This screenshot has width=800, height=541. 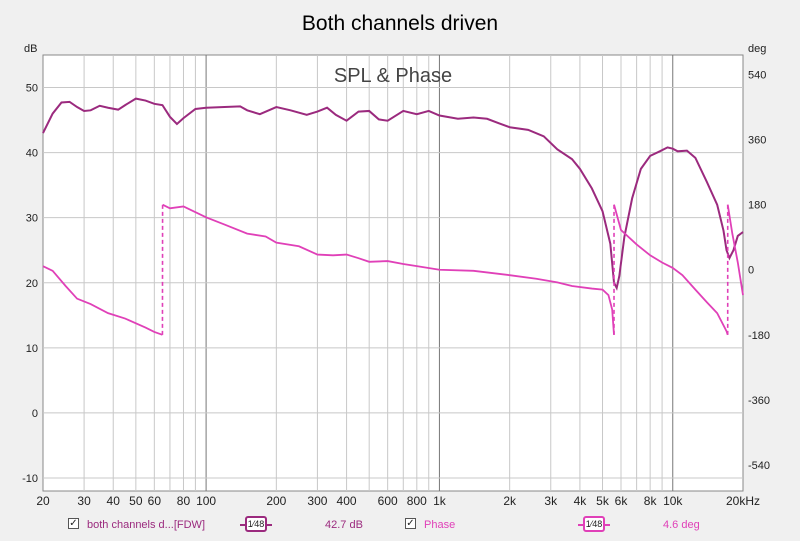 I want to click on x-tick-label: 8k, so click(x=651, y=501).